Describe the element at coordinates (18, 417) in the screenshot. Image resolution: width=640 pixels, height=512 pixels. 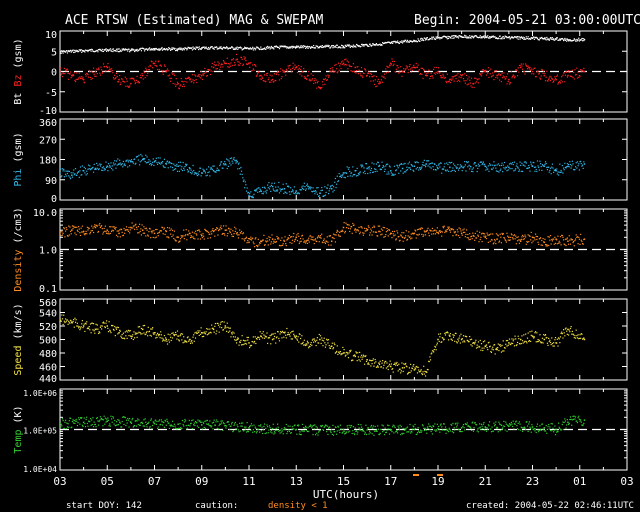
I see `y-axis-label-part: (K)` at that location.